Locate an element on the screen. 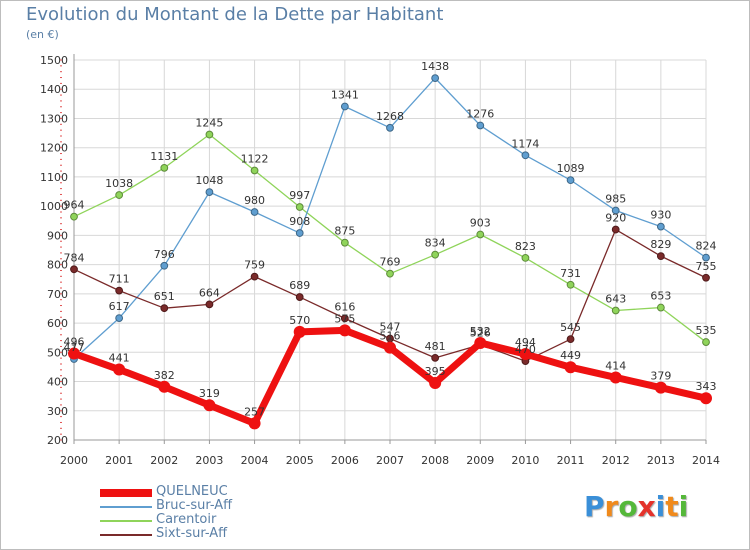 This screenshot has height=550, width=750. legend-label: Sixt-sur-Aff is located at coordinates (192, 533).